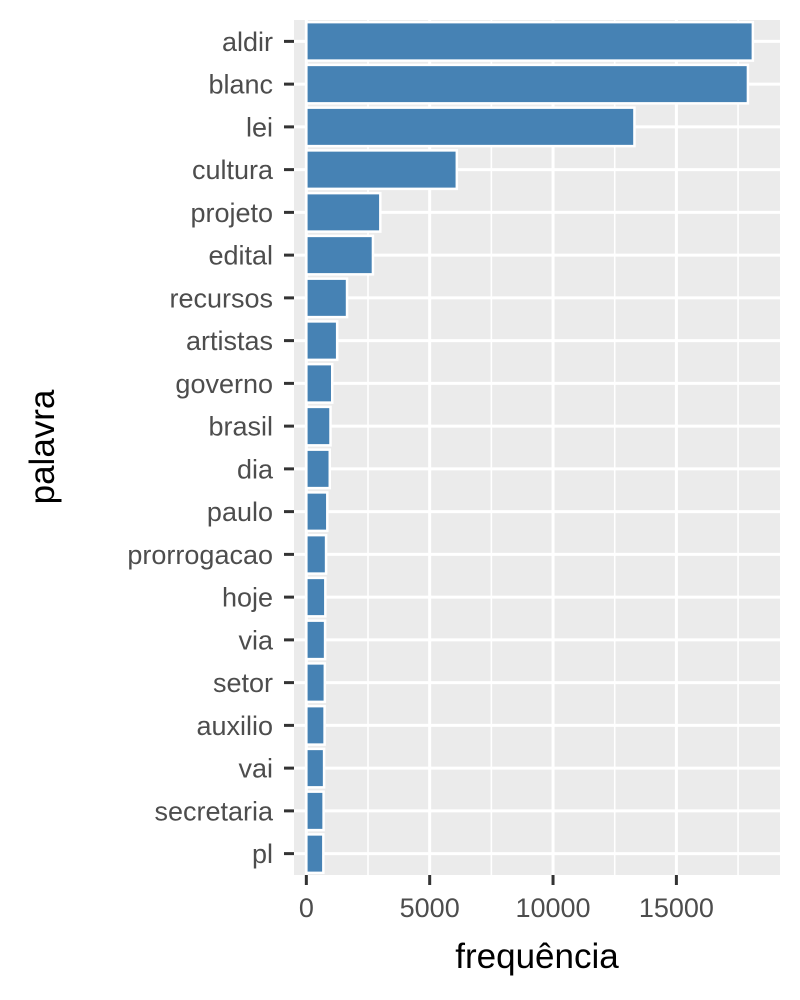  I want to click on y-tick-label: setor, so click(243, 683).